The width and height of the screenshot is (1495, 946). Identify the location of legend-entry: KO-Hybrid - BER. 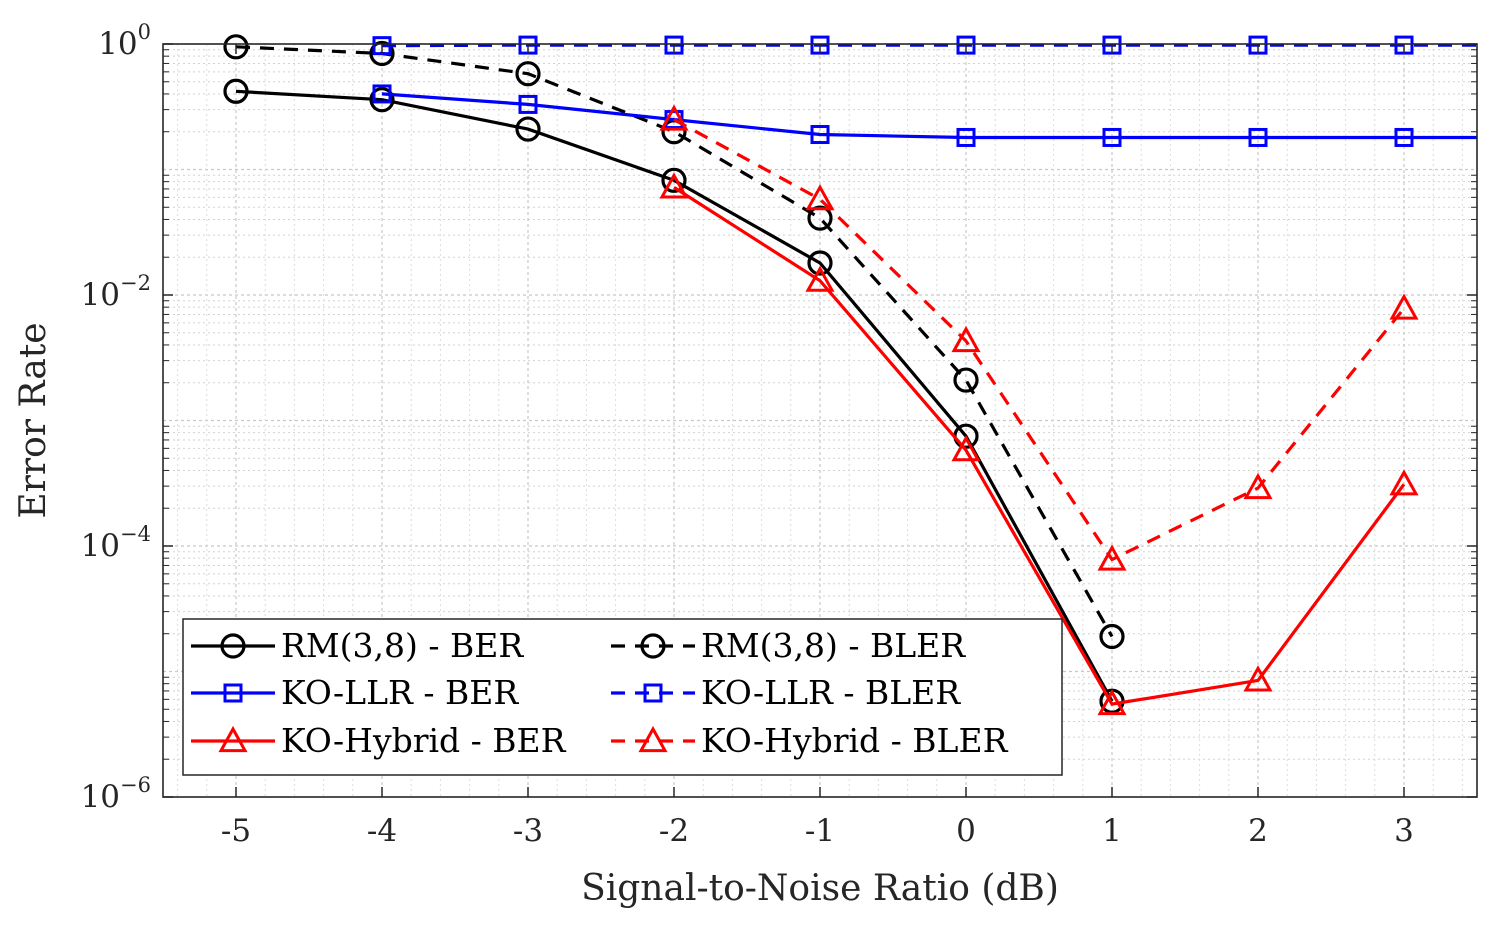
(379, 740).